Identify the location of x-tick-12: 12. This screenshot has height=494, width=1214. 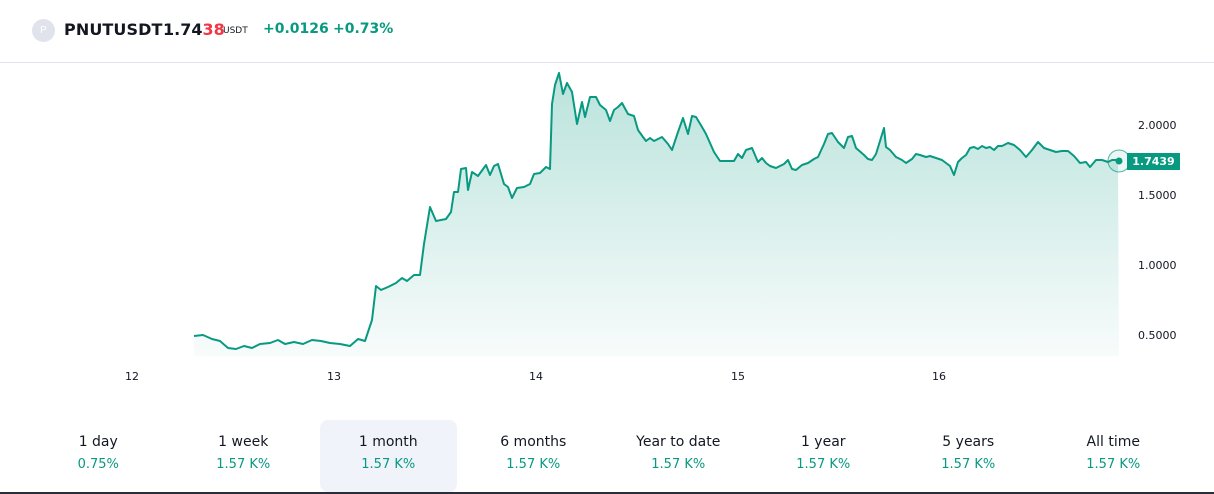
(132, 376).